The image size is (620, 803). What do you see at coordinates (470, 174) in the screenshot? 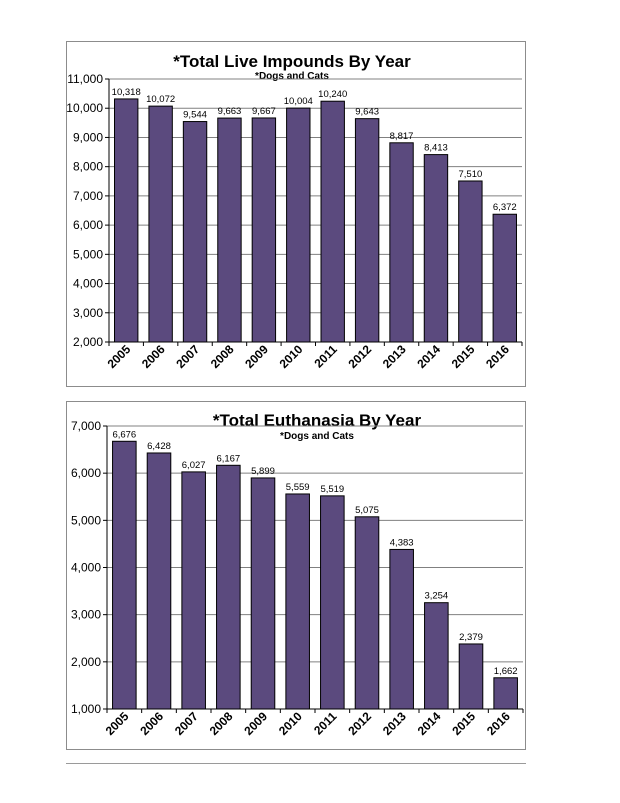
I see `data-label: 7,510` at bounding box center [470, 174].